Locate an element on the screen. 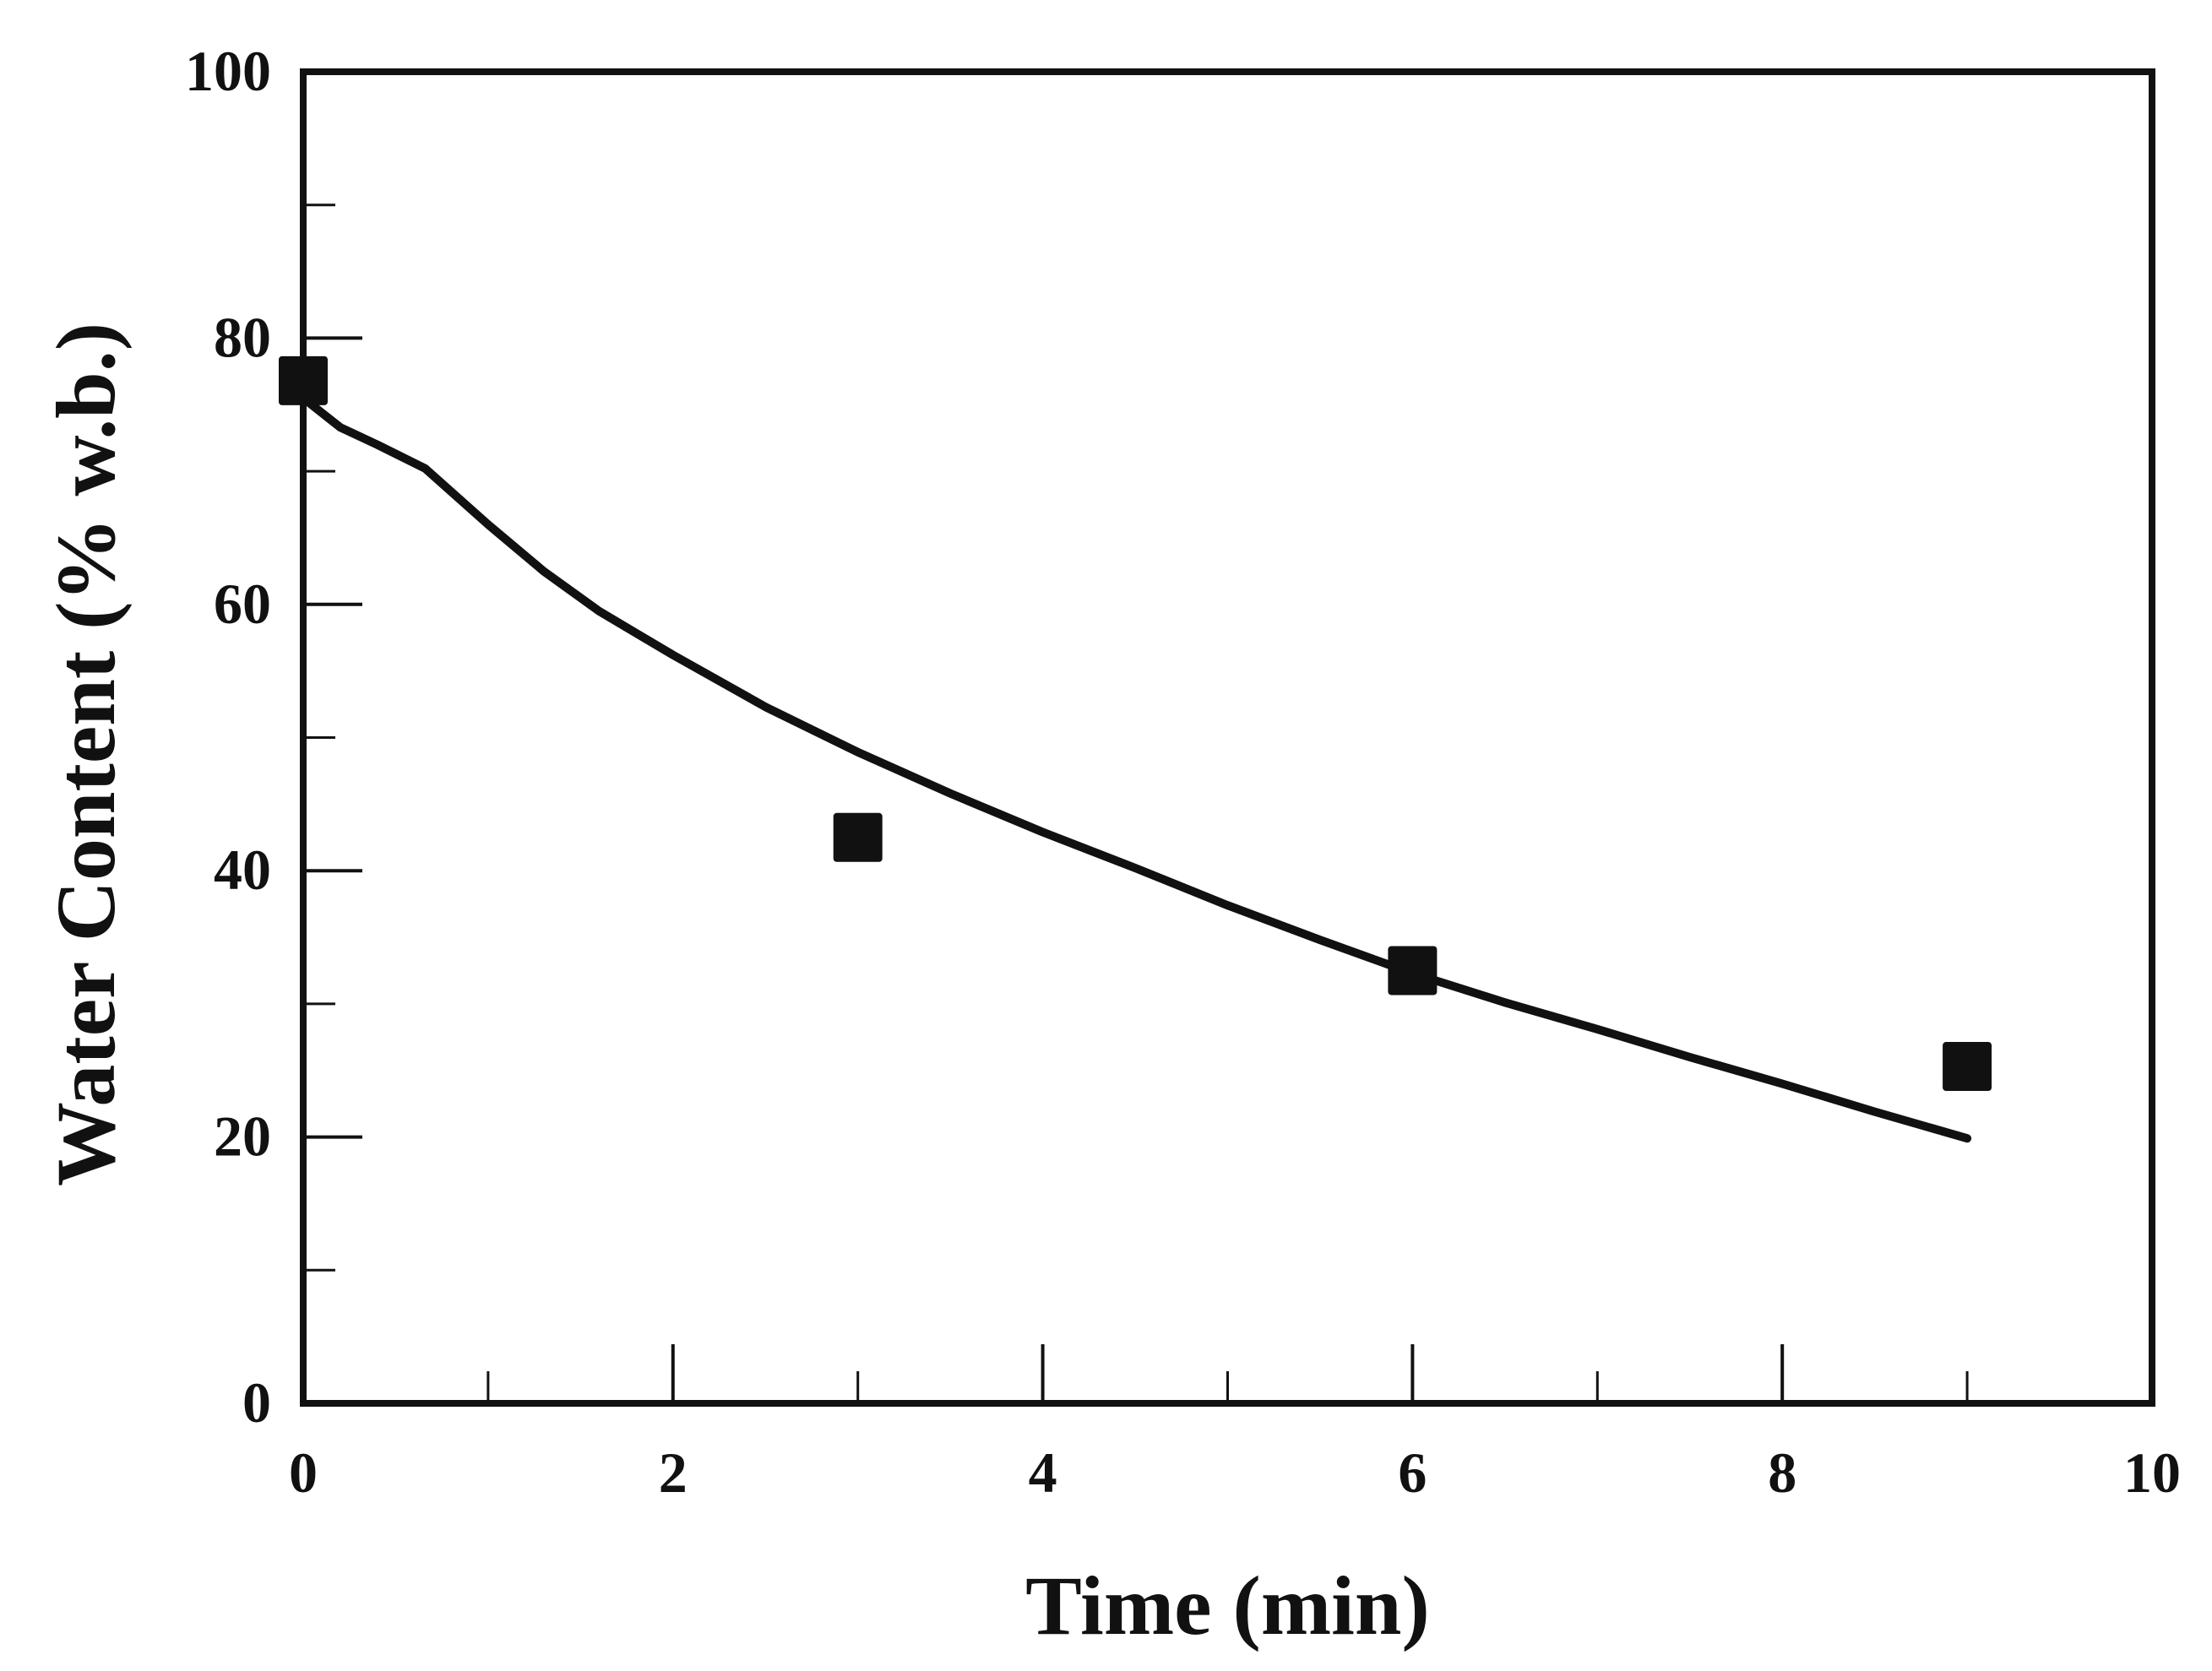 The image size is (2212, 1671). y-tick-label: 60 is located at coordinates (242, 604).